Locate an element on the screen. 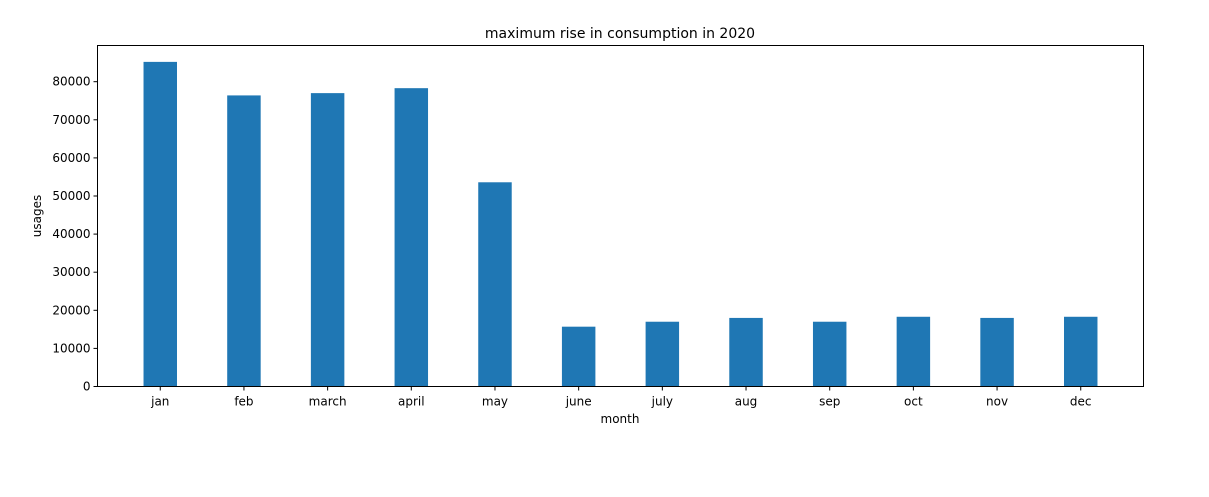 The width and height of the screenshot is (1209, 497). bar-aug is located at coordinates (746, 352).